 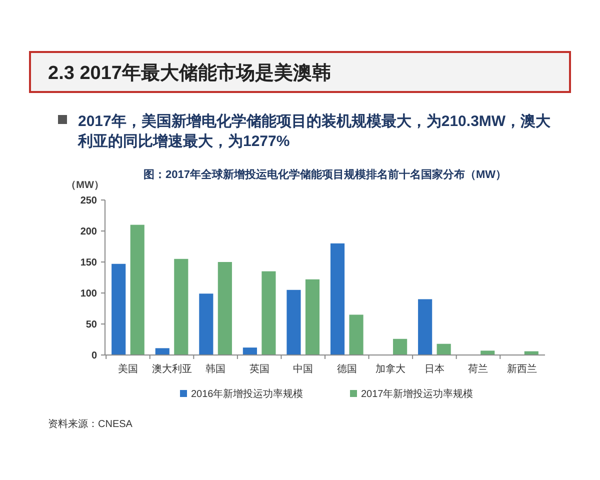 What do you see at coordinates (189, 73) in the screenshot?
I see `chart-title: 2.3 2017年最大储能市场是美澳韩` at bounding box center [189, 73].